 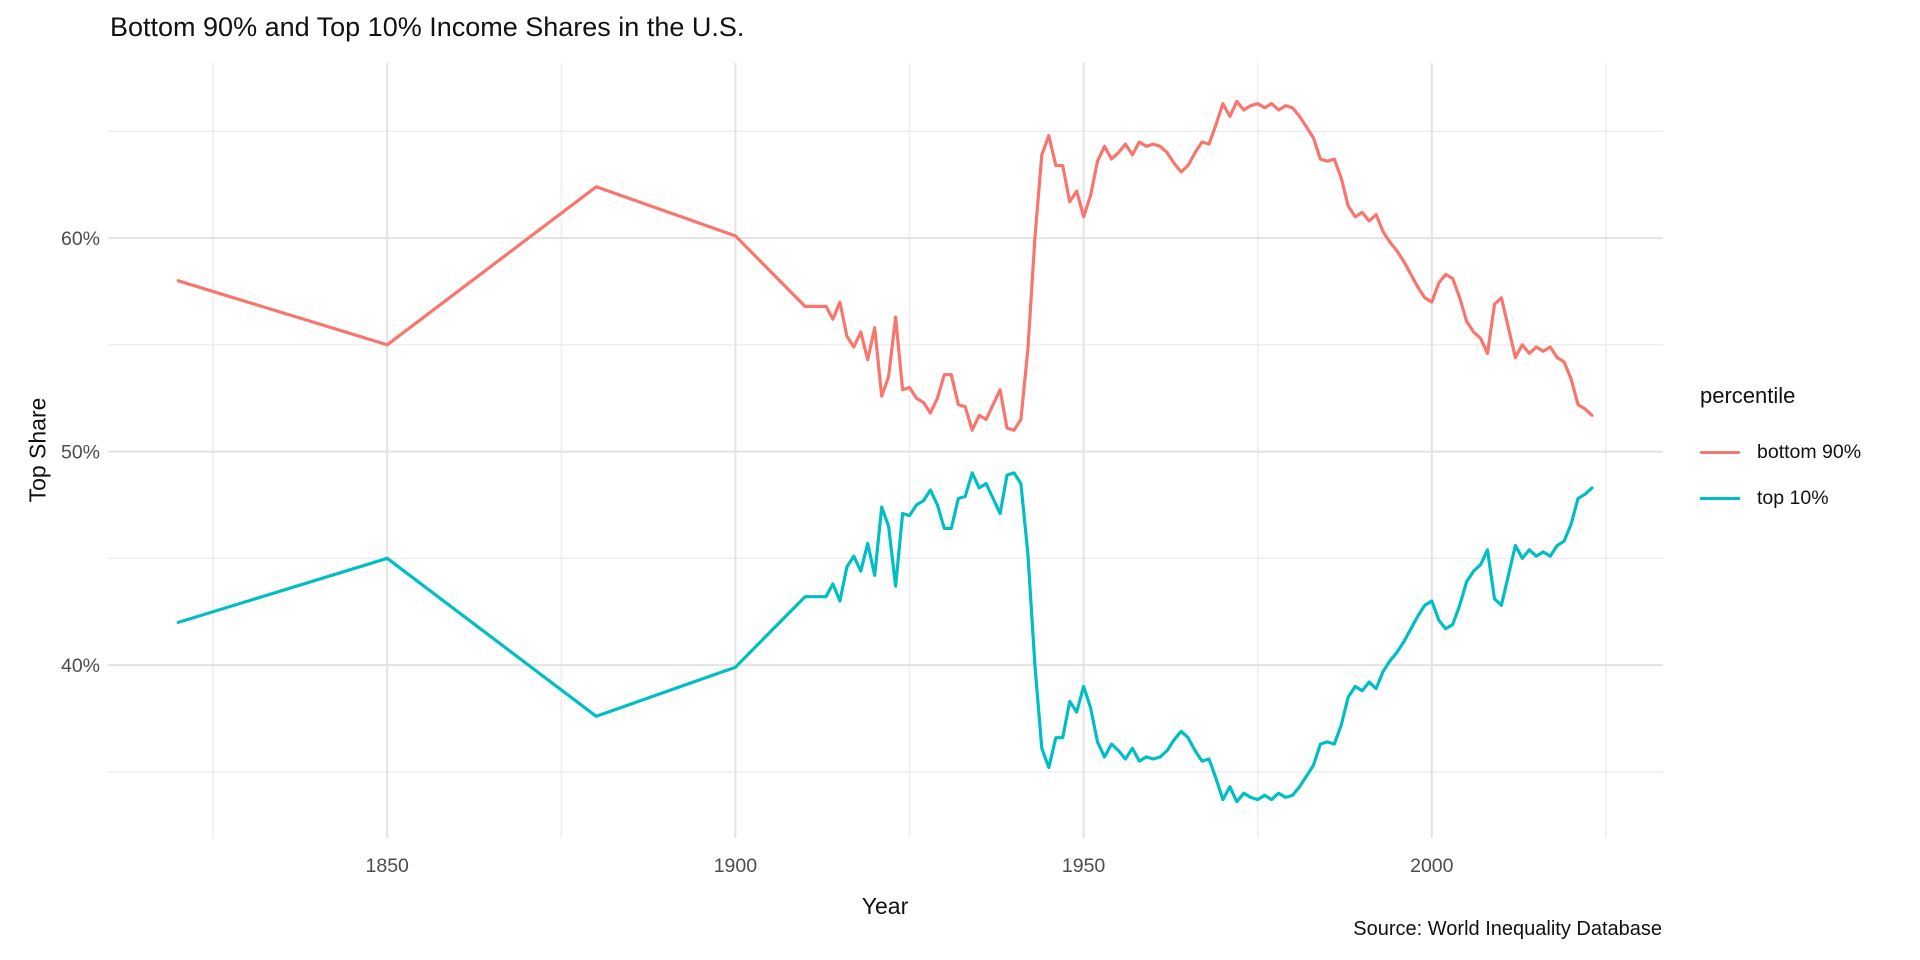 What do you see at coordinates (885, 906) in the screenshot?
I see `x-axis-title: Year` at bounding box center [885, 906].